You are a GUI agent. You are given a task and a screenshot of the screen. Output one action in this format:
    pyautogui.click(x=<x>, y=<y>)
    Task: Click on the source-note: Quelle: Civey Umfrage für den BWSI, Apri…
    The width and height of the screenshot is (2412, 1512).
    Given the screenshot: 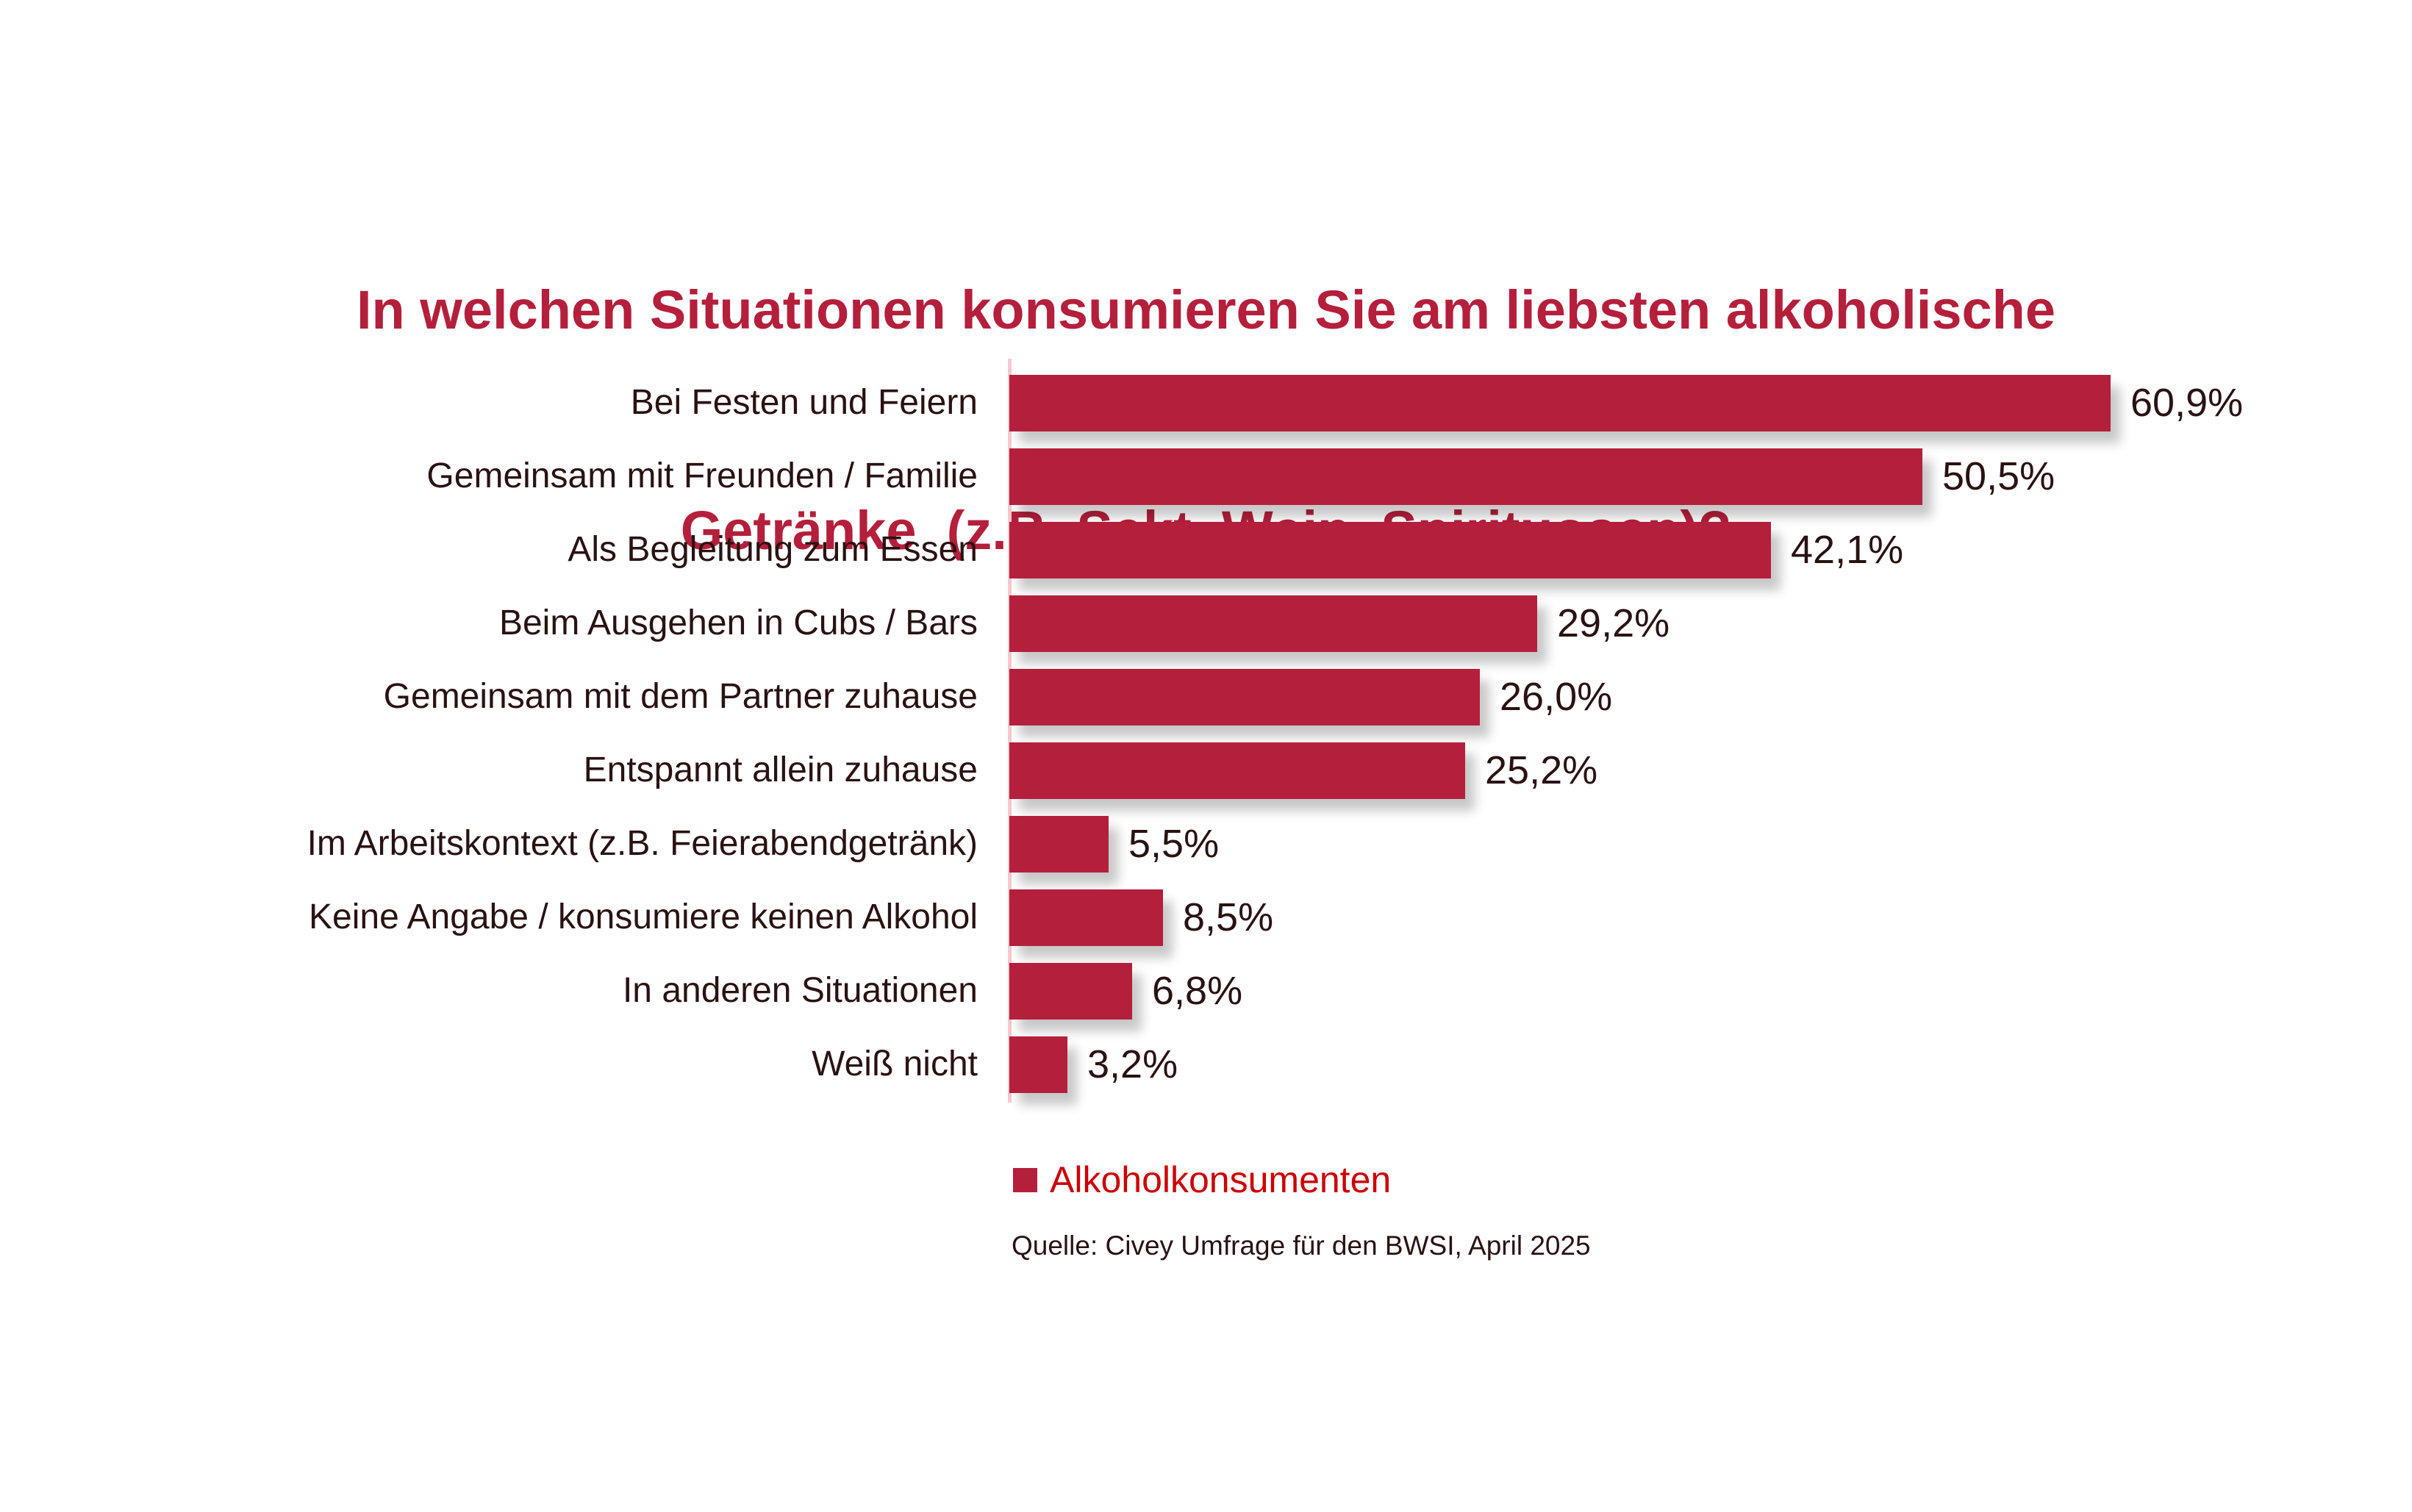 What is the action you would take?
    pyautogui.click(x=1301, y=1245)
    